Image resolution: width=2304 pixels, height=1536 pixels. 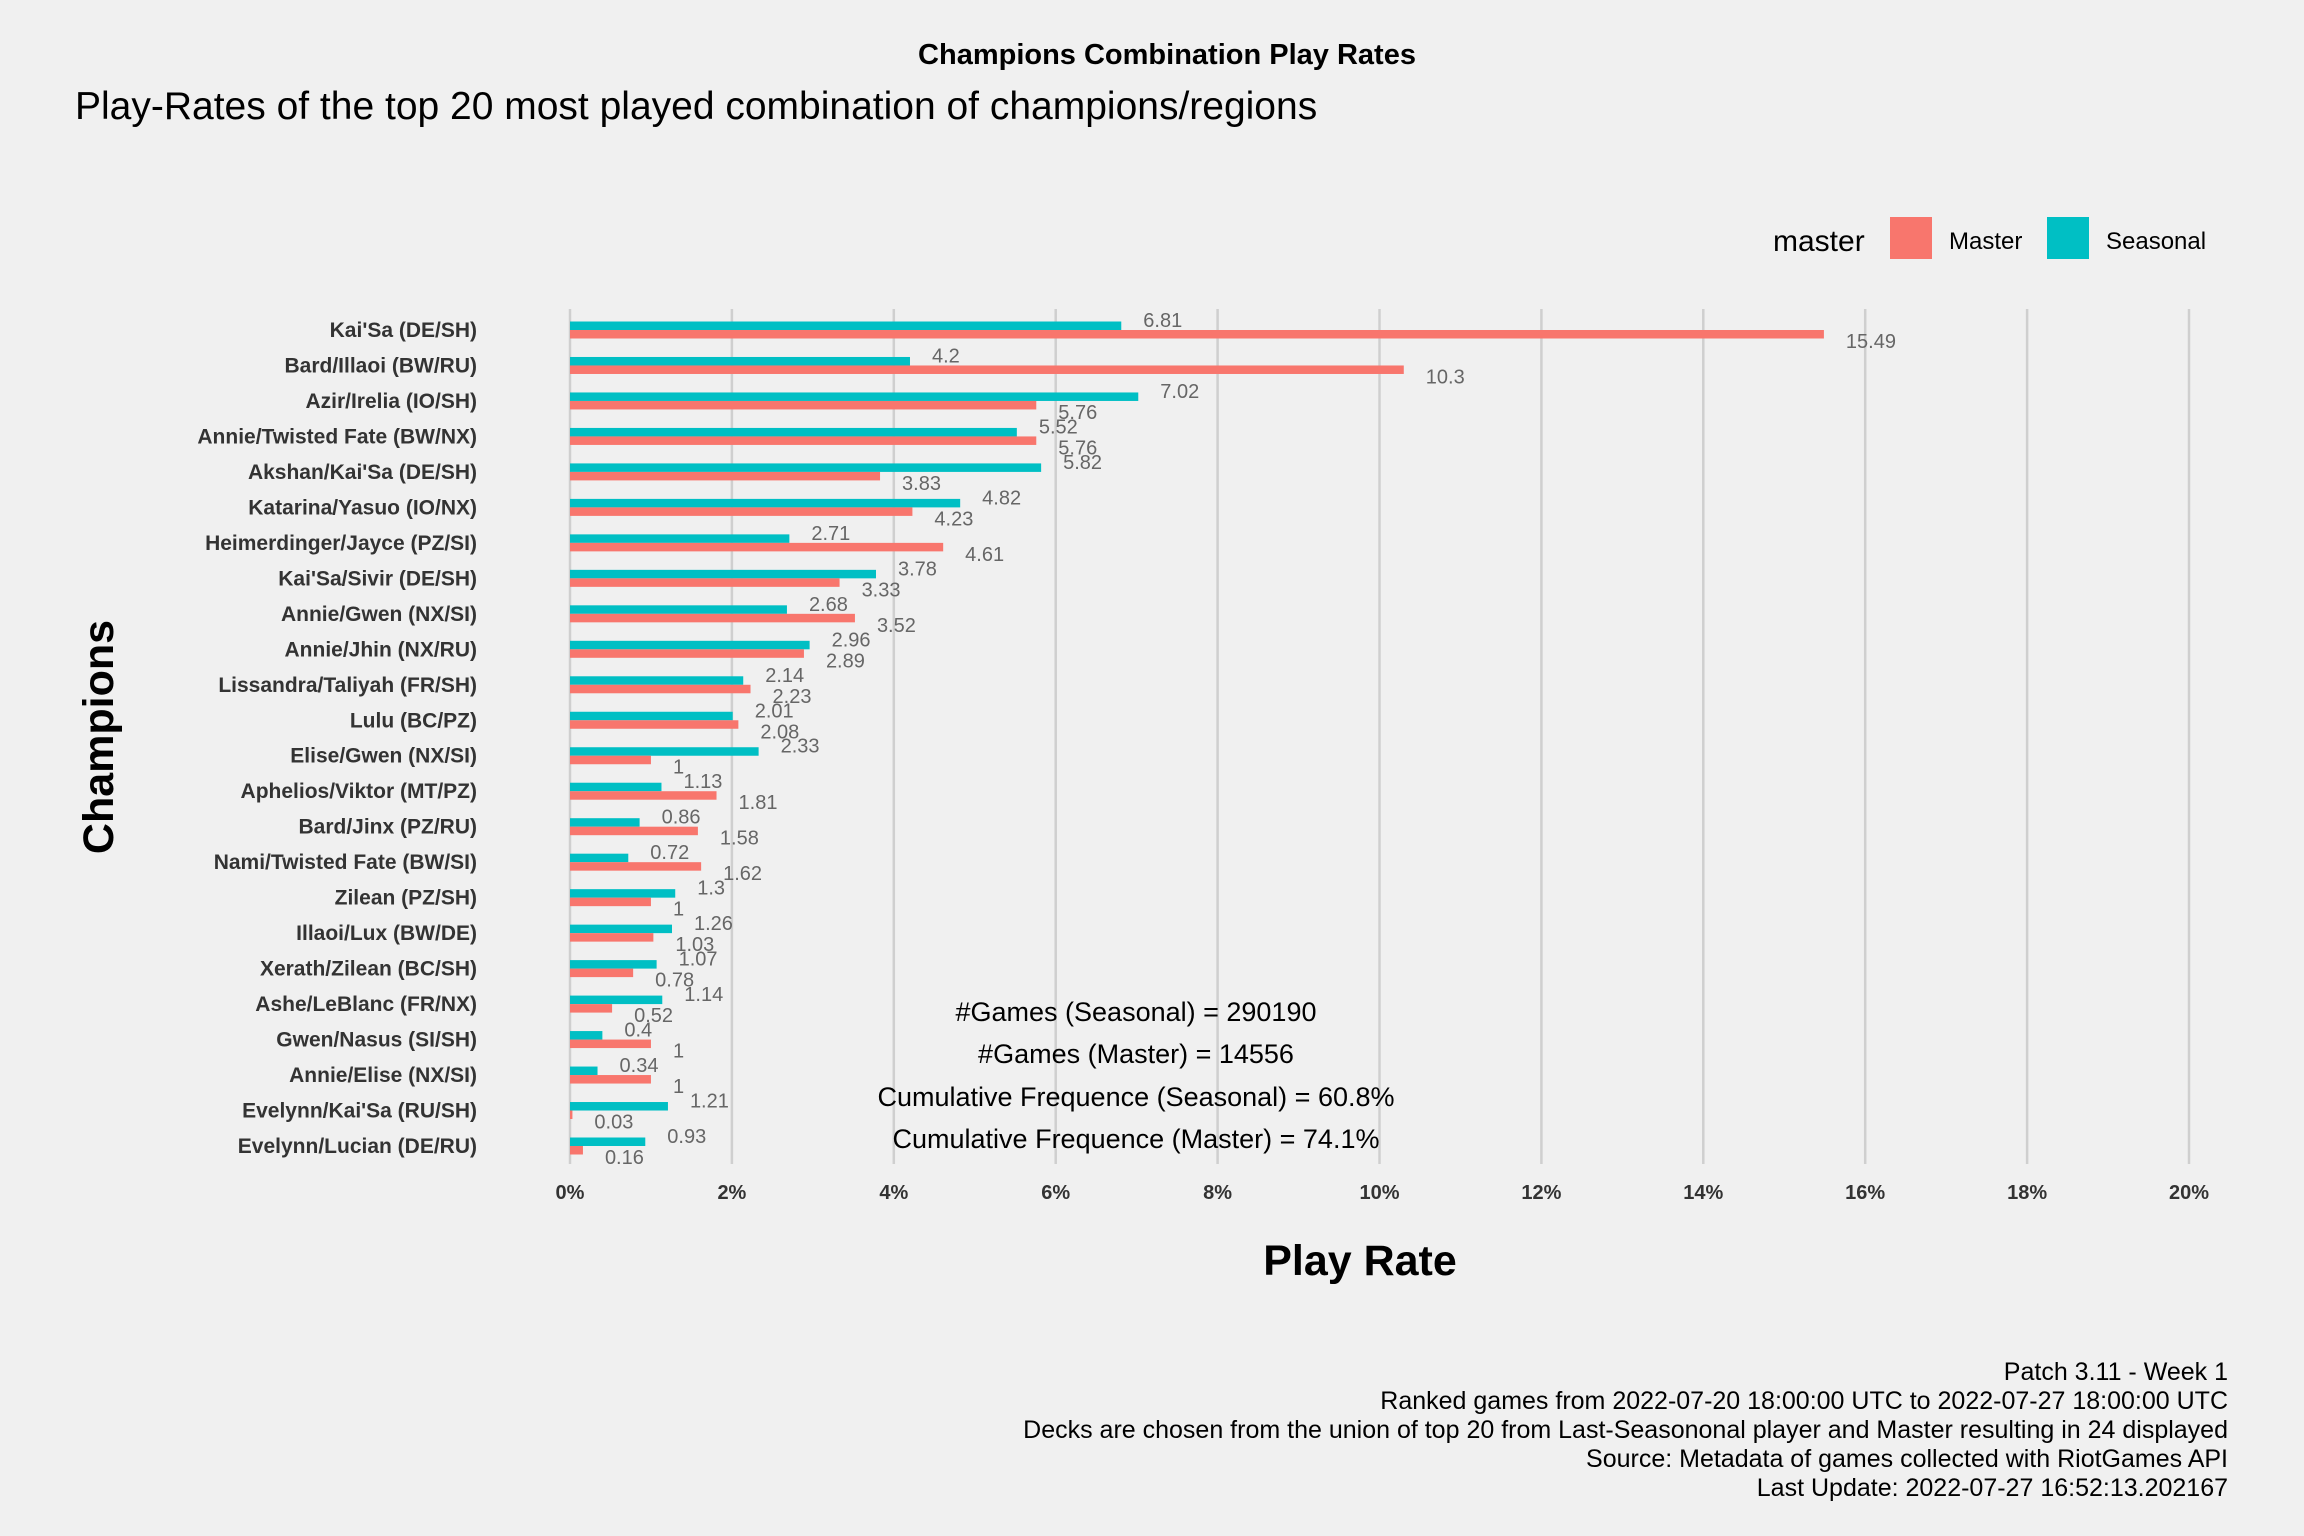 I want to click on value-label-seasonal: 1.13, so click(x=702, y=782).